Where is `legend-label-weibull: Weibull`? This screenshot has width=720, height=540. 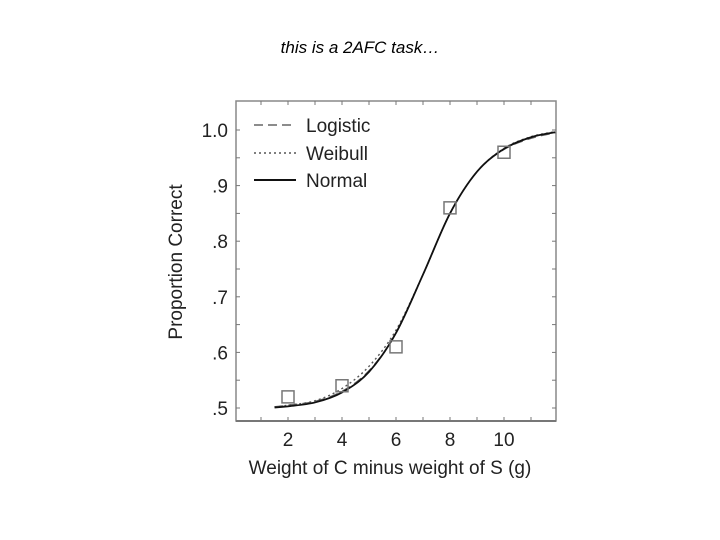 legend-label-weibull: Weibull is located at coordinates (337, 154).